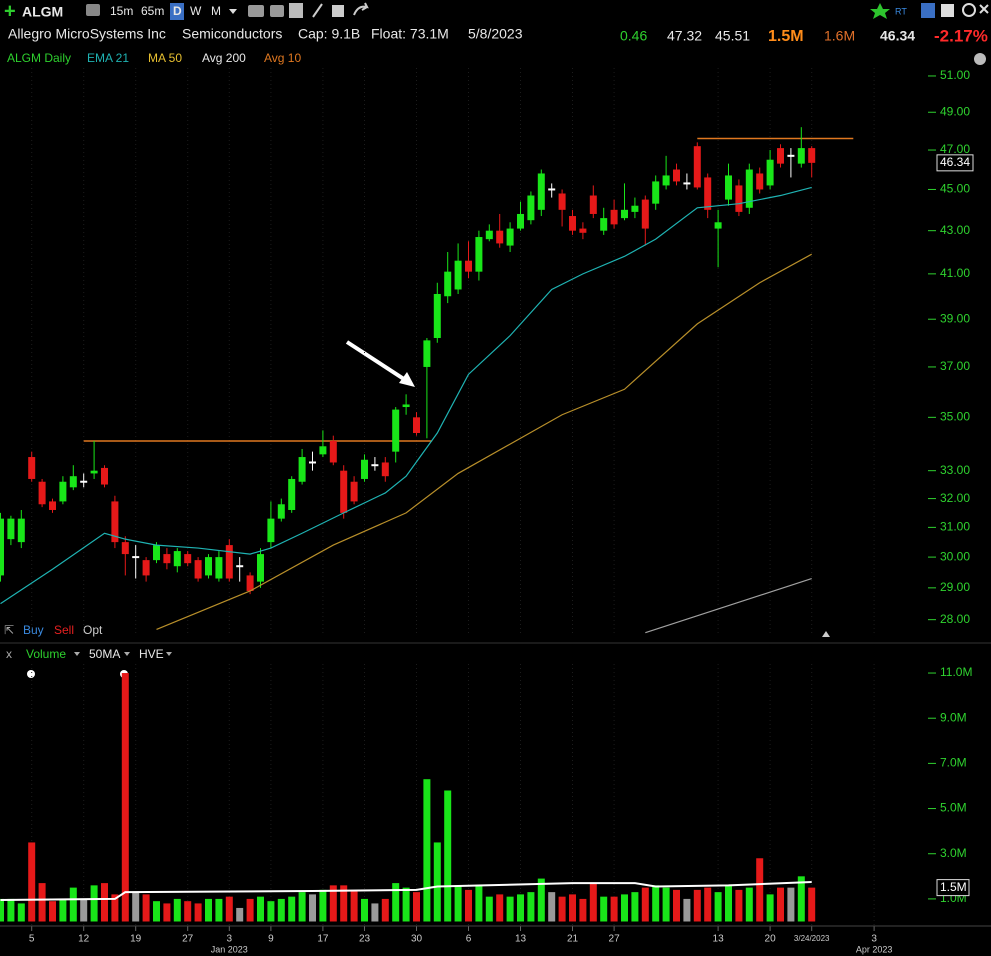  What do you see at coordinates (955, 587) in the screenshot?
I see `y-tick-label: 29.00` at bounding box center [955, 587].